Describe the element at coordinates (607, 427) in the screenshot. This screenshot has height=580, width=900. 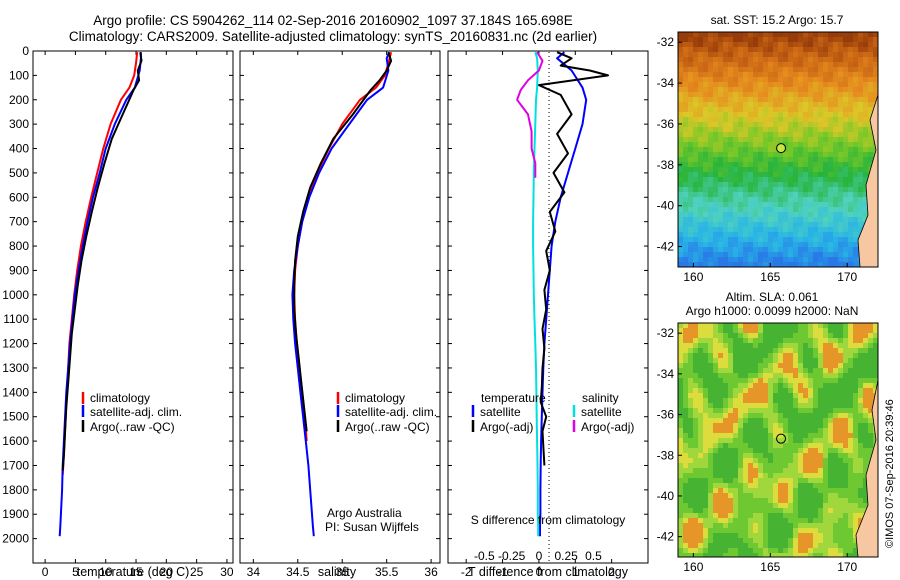
I see `legend-label-s-argo: Argo(-adj)` at that location.